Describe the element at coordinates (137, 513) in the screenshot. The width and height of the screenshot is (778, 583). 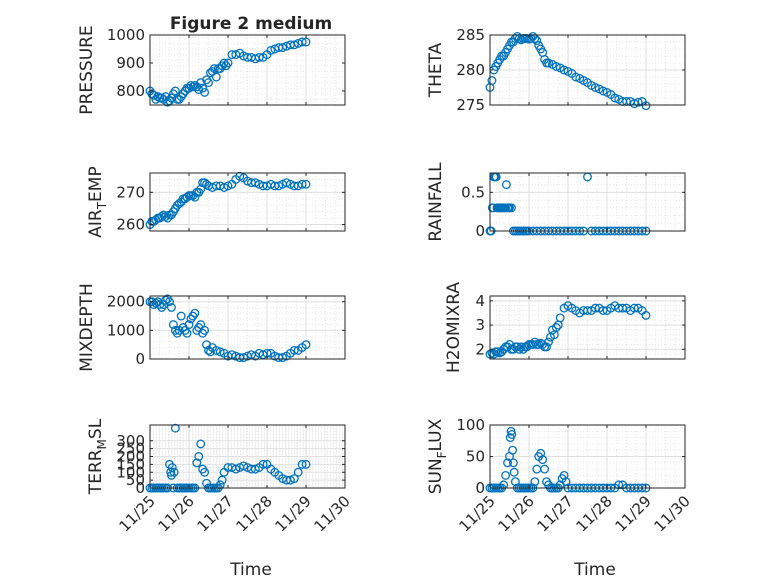
I see `x-tick-label: 11/25` at that location.